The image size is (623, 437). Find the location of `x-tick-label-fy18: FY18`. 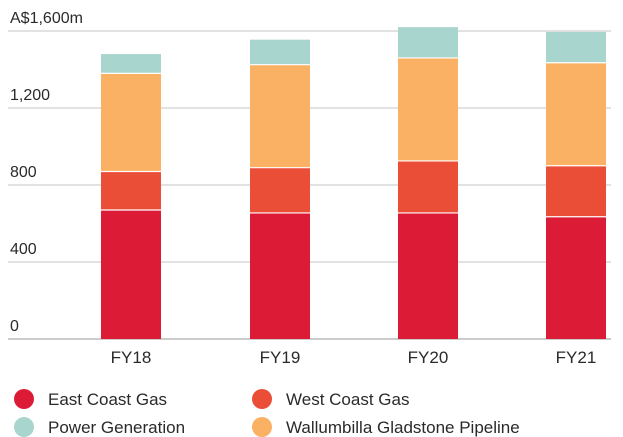

x-tick-label-fy18: FY18 is located at coordinates (131, 357).